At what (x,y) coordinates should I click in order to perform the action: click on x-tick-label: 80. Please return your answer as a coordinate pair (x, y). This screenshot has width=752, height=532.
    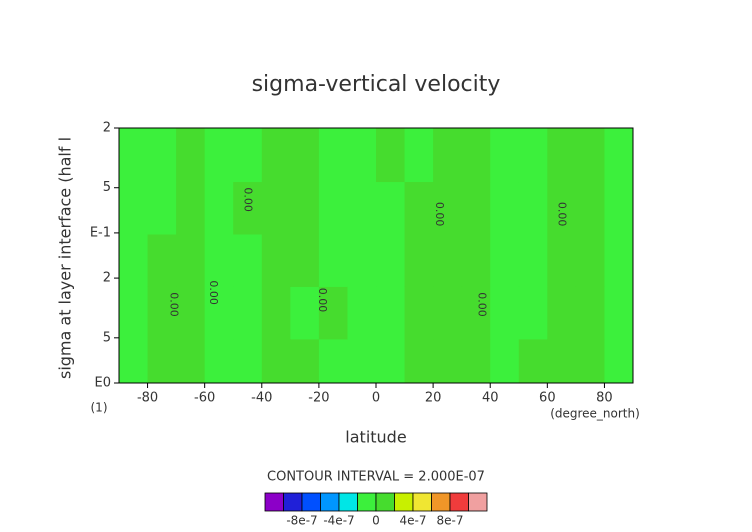
    Looking at the image, I should click on (604, 398).